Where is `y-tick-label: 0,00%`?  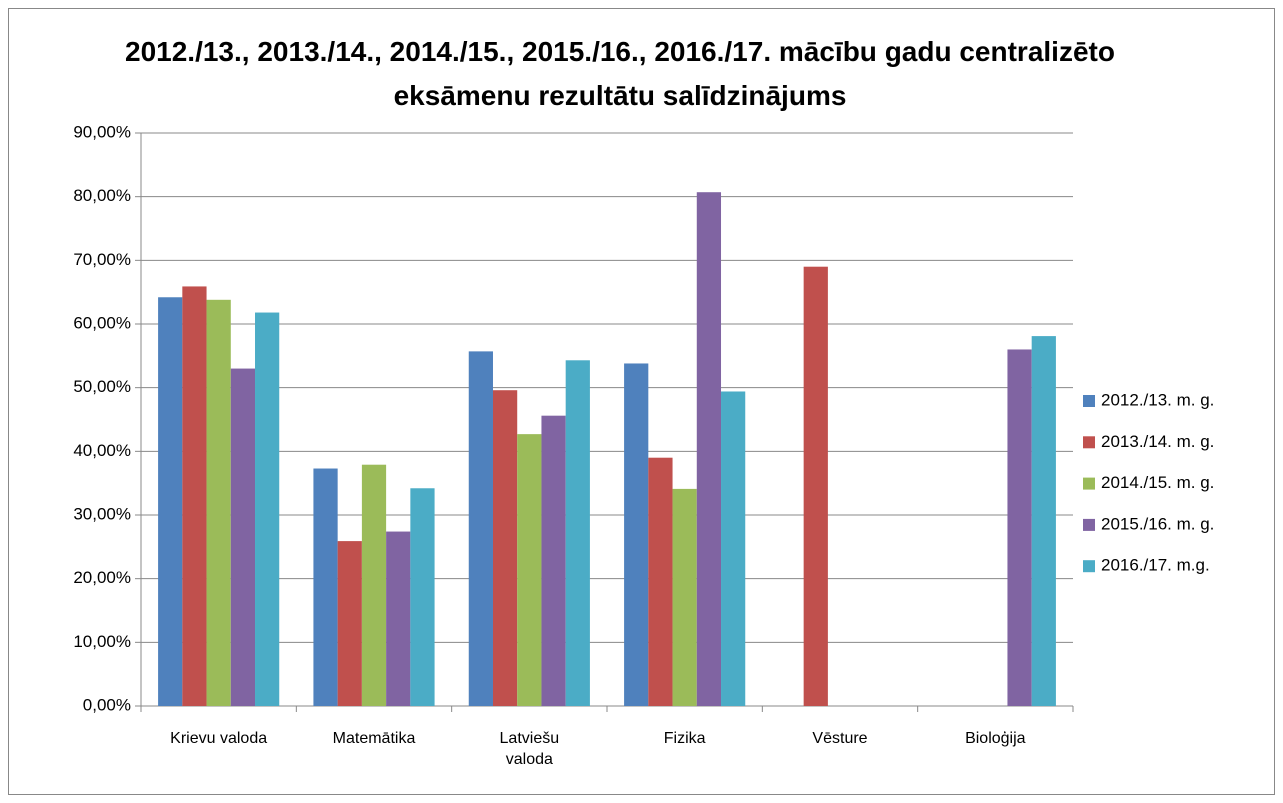 y-tick-label: 0,00% is located at coordinates (107, 704).